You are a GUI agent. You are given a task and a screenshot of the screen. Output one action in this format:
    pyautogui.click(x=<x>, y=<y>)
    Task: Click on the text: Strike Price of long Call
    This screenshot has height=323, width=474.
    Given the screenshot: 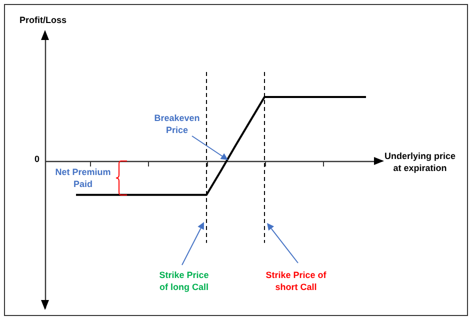 What is the action you would take?
    pyautogui.click(x=184, y=281)
    